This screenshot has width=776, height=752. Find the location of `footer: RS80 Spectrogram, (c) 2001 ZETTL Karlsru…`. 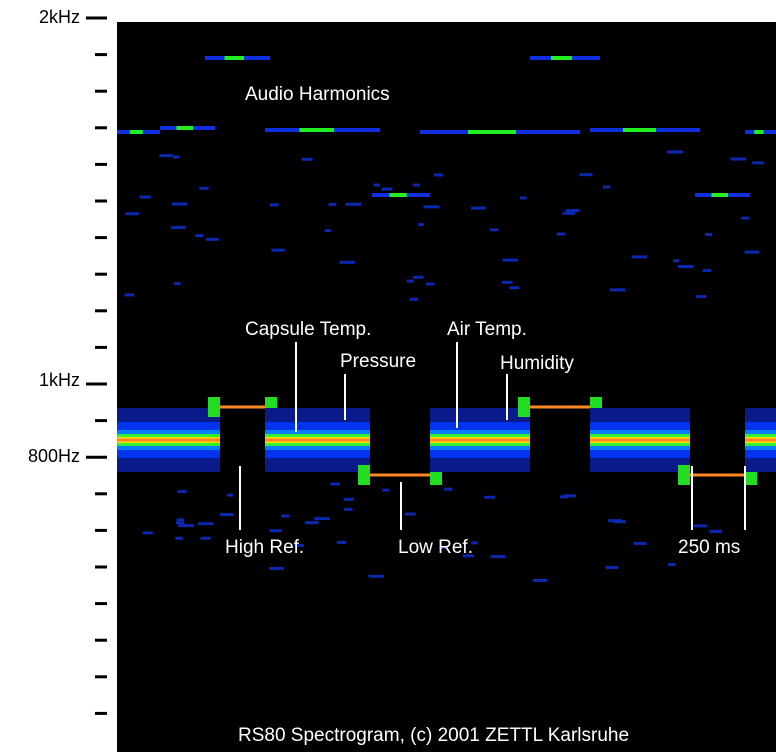

footer: RS80 Spectrogram, (c) 2001 ZETTL Karlsru… is located at coordinates (433, 735).